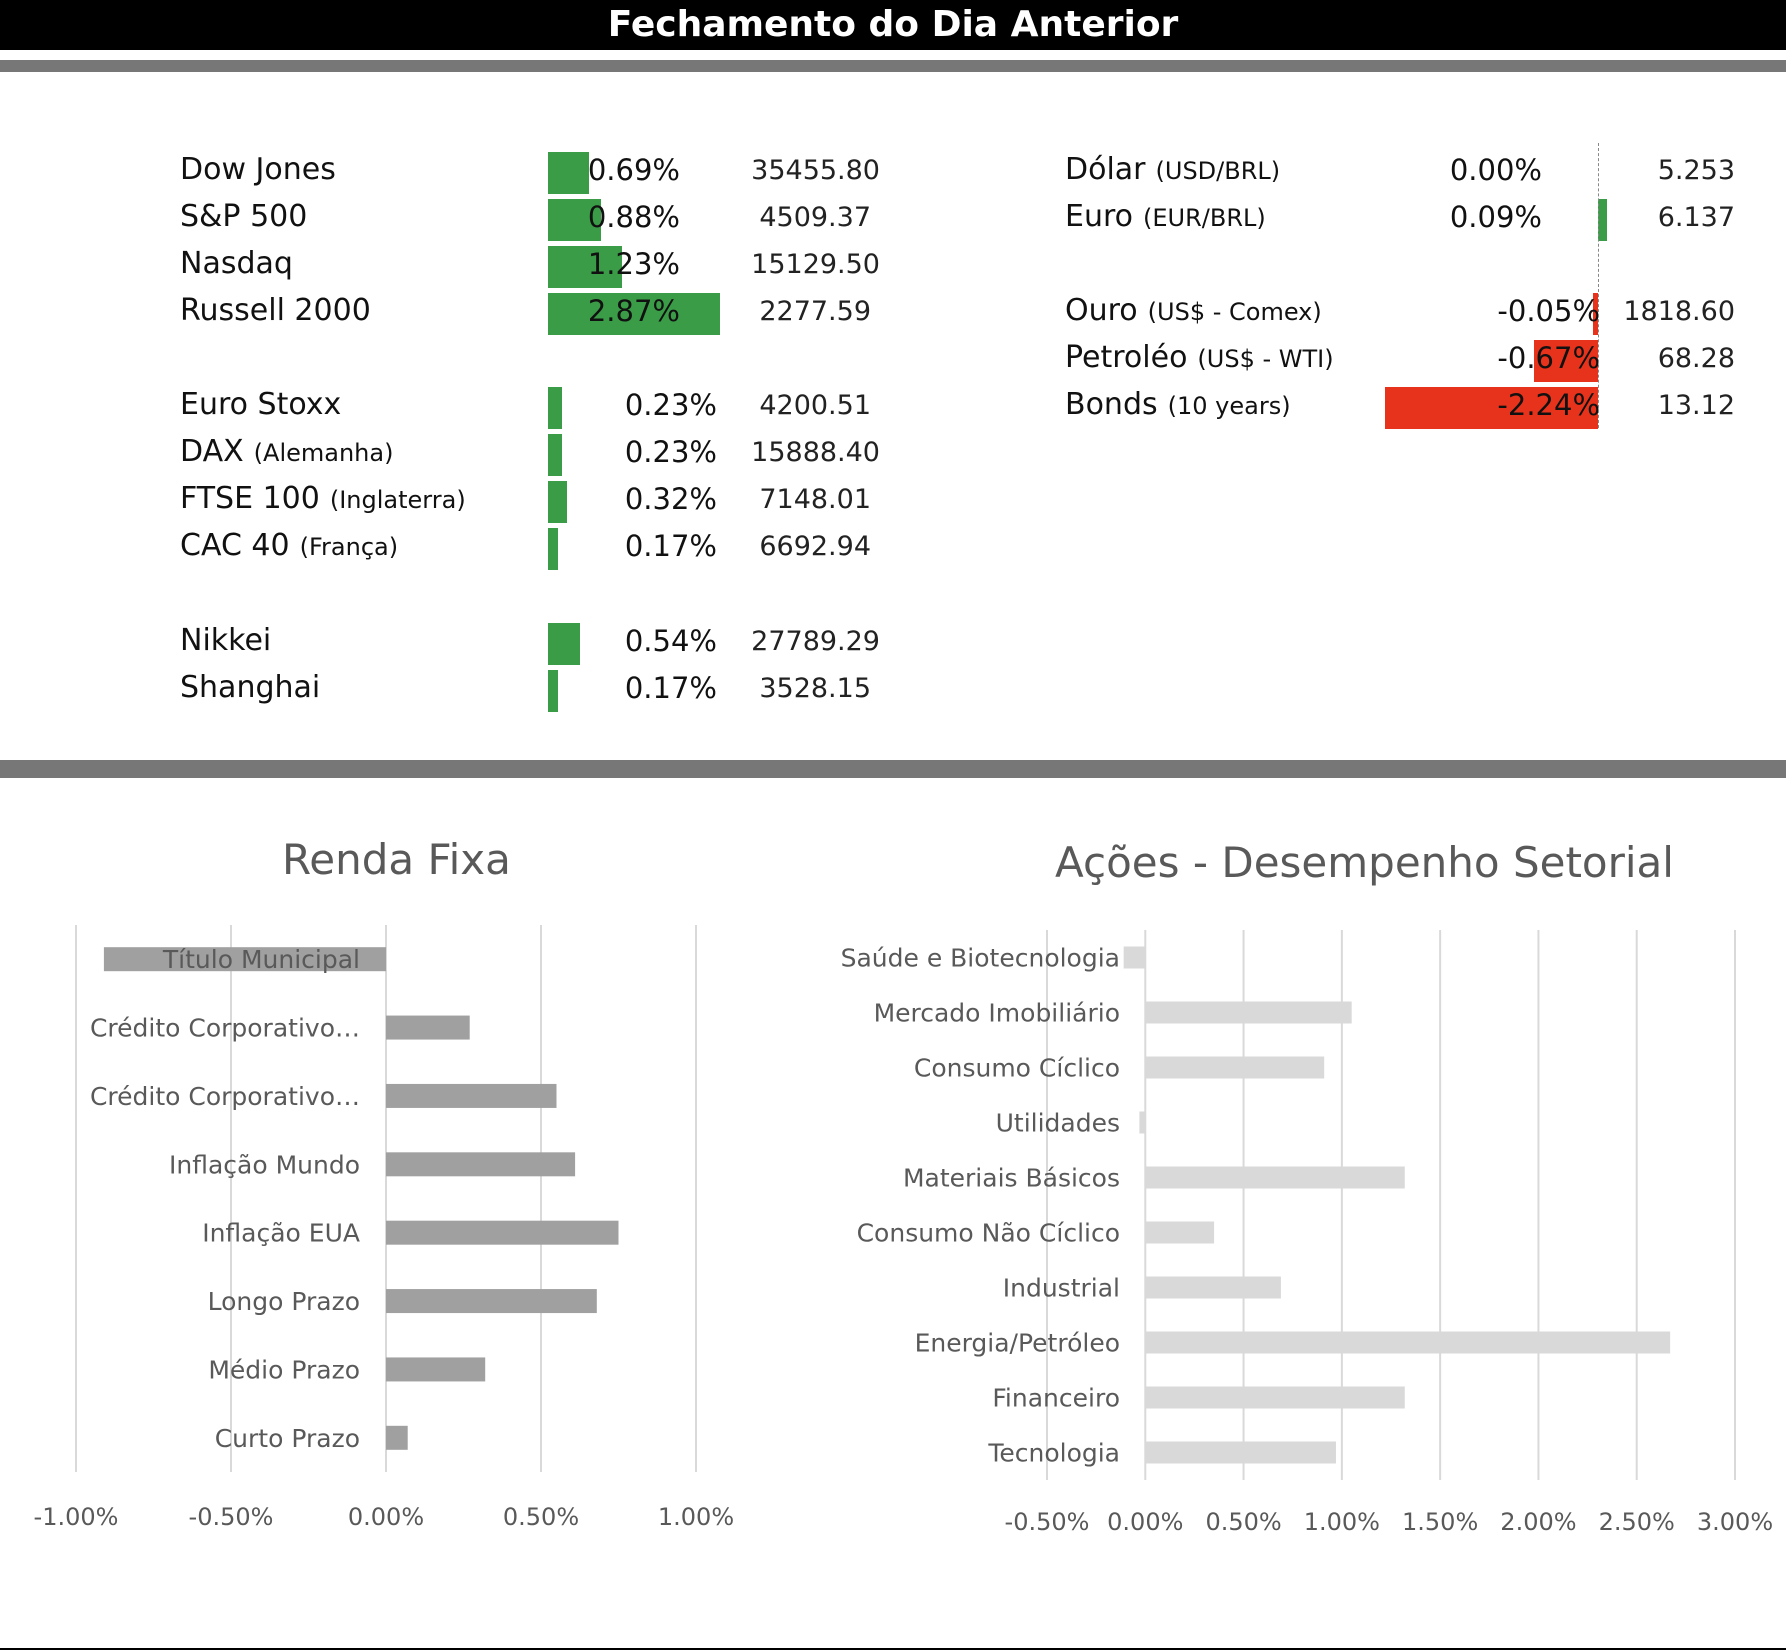  What do you see at coordinates (1696, 217) in the screenshot?
I see `fx-price: 6.137` at bounding box center [1696, 217].